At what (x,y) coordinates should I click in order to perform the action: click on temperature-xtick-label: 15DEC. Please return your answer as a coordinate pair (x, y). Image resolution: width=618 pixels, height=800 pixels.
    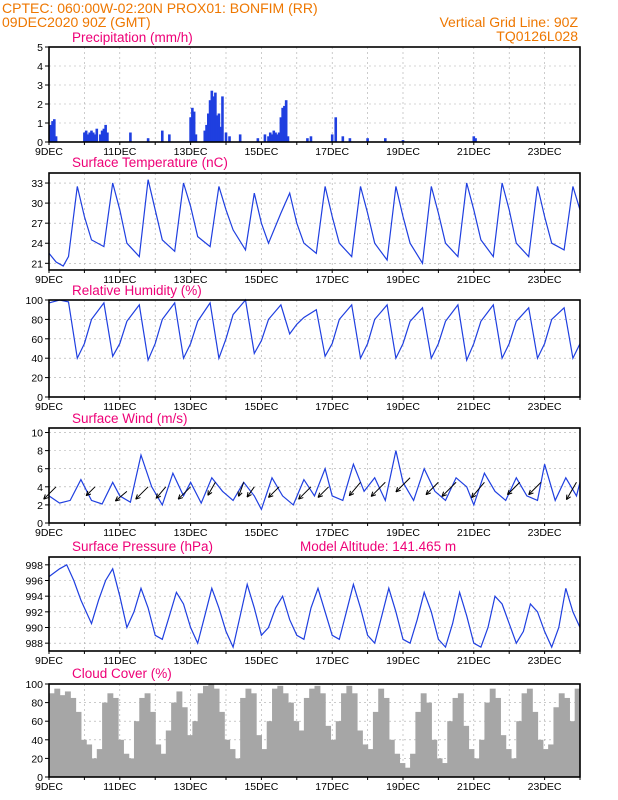
    Looking at the image, I should click on (261, 280).